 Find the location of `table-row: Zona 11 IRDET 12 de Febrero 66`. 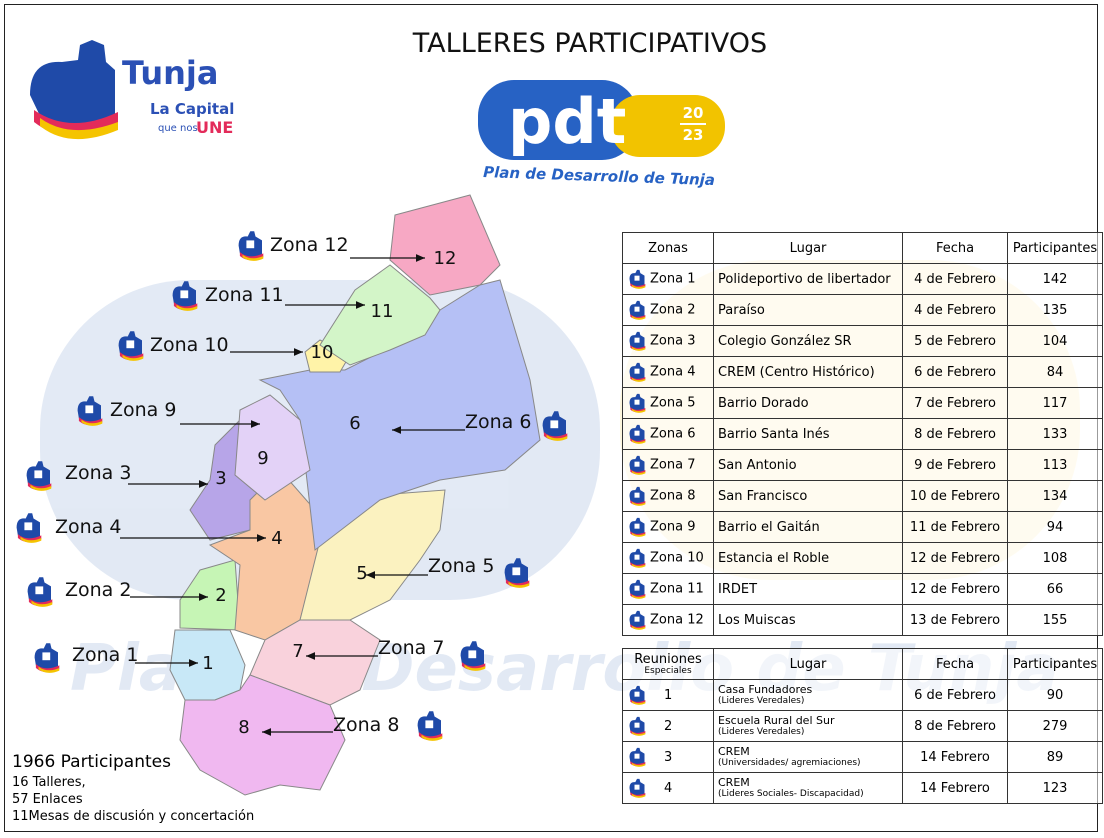

table-row: Zona 11 IRDET 12 de Febrero 66 is located at coordinates (862, 589).